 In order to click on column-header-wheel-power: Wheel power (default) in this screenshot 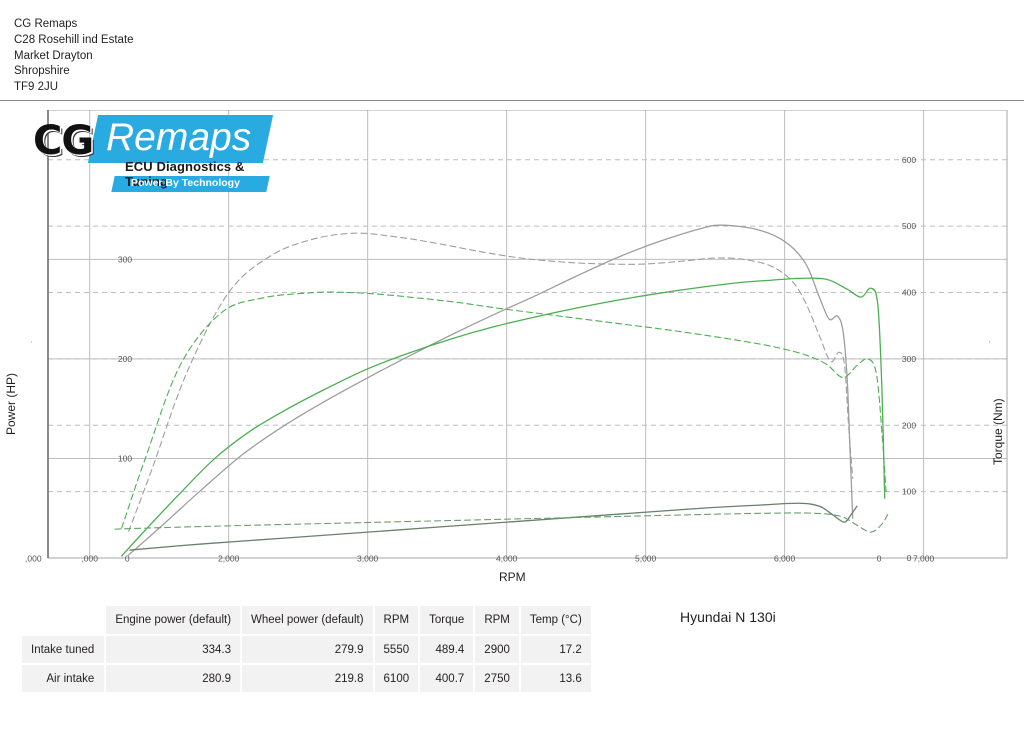, I will do `click(307, 620)`.